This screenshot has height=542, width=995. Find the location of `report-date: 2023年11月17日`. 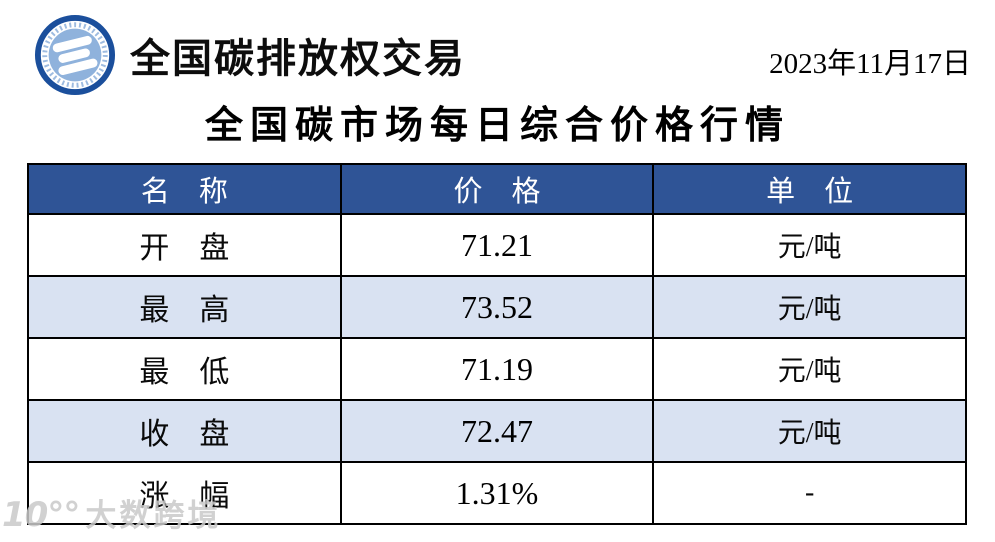

report-date: 2023年11月17日 is located at coordinates (870, 64).